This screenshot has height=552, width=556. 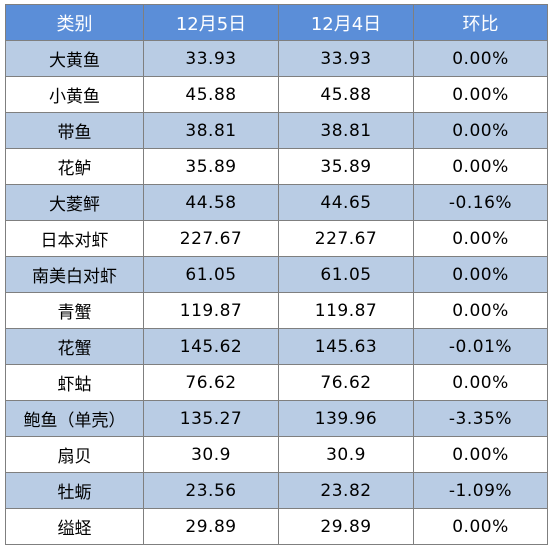 I want to click on header-dec5: 12月5日, so click(x=211, y=22).